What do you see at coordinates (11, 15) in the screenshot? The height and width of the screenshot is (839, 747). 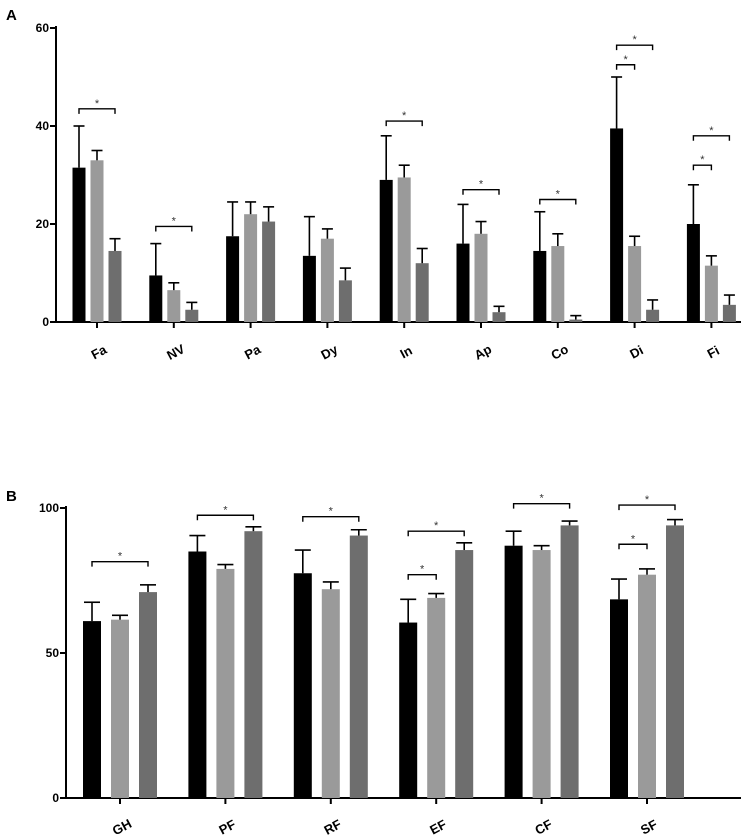 I see `panel-a-letter: A` at bounding box center [11, 15].